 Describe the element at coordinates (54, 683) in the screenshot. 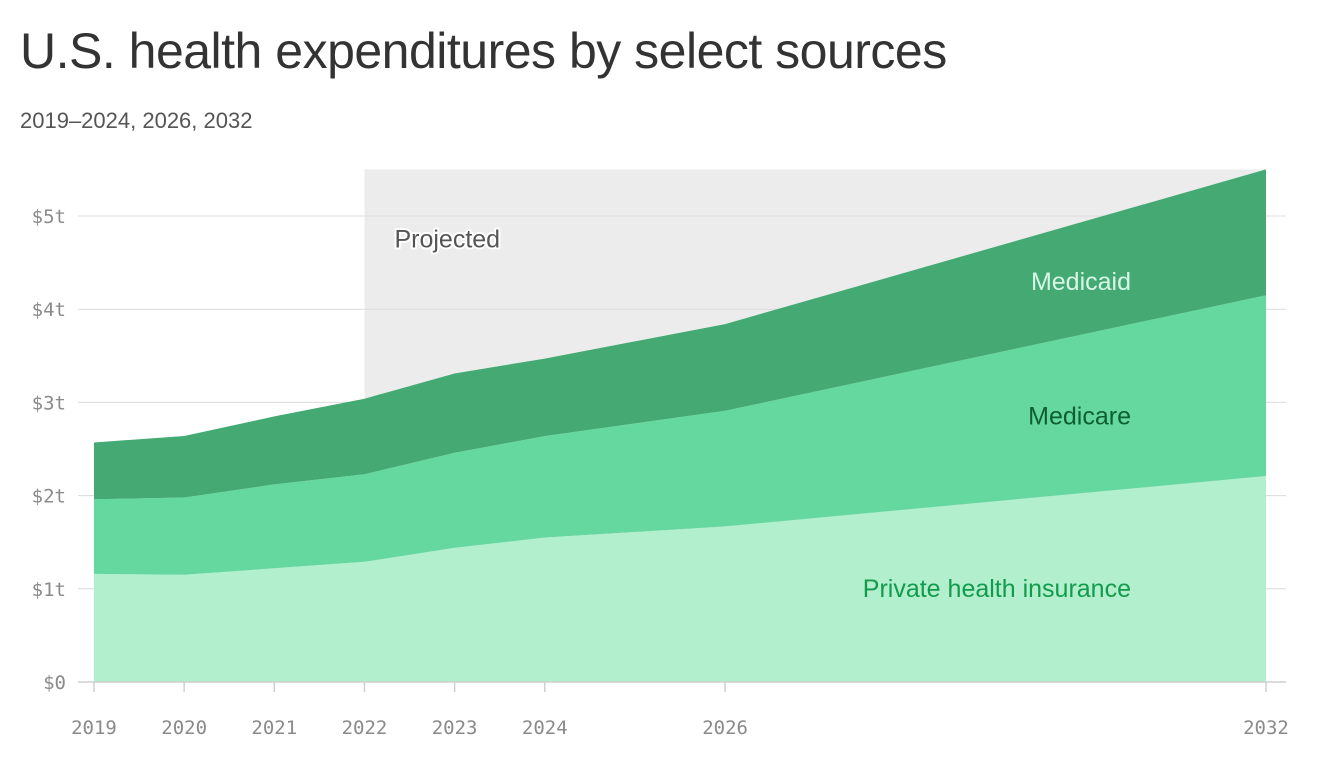

I see `y-tick-label: $0` at that location.